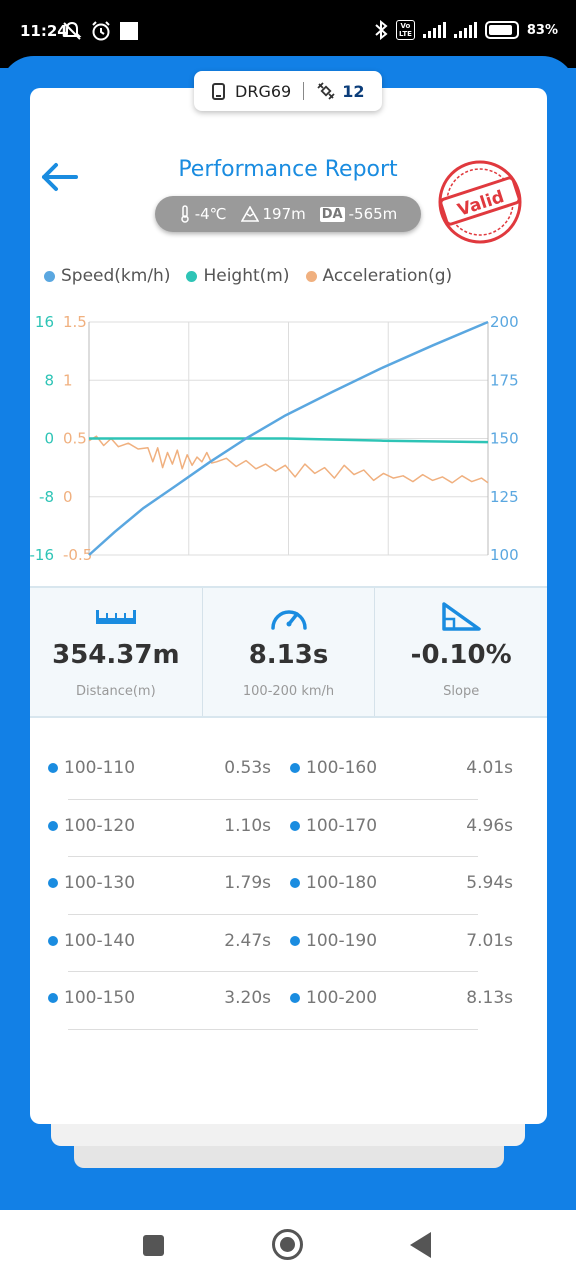 The width and height of the screenshot is (576, 1280). What do you see at coordinates (100, 940) in the screenshot?
I see `split-range: 100-140` at bounding box center [100, 940].